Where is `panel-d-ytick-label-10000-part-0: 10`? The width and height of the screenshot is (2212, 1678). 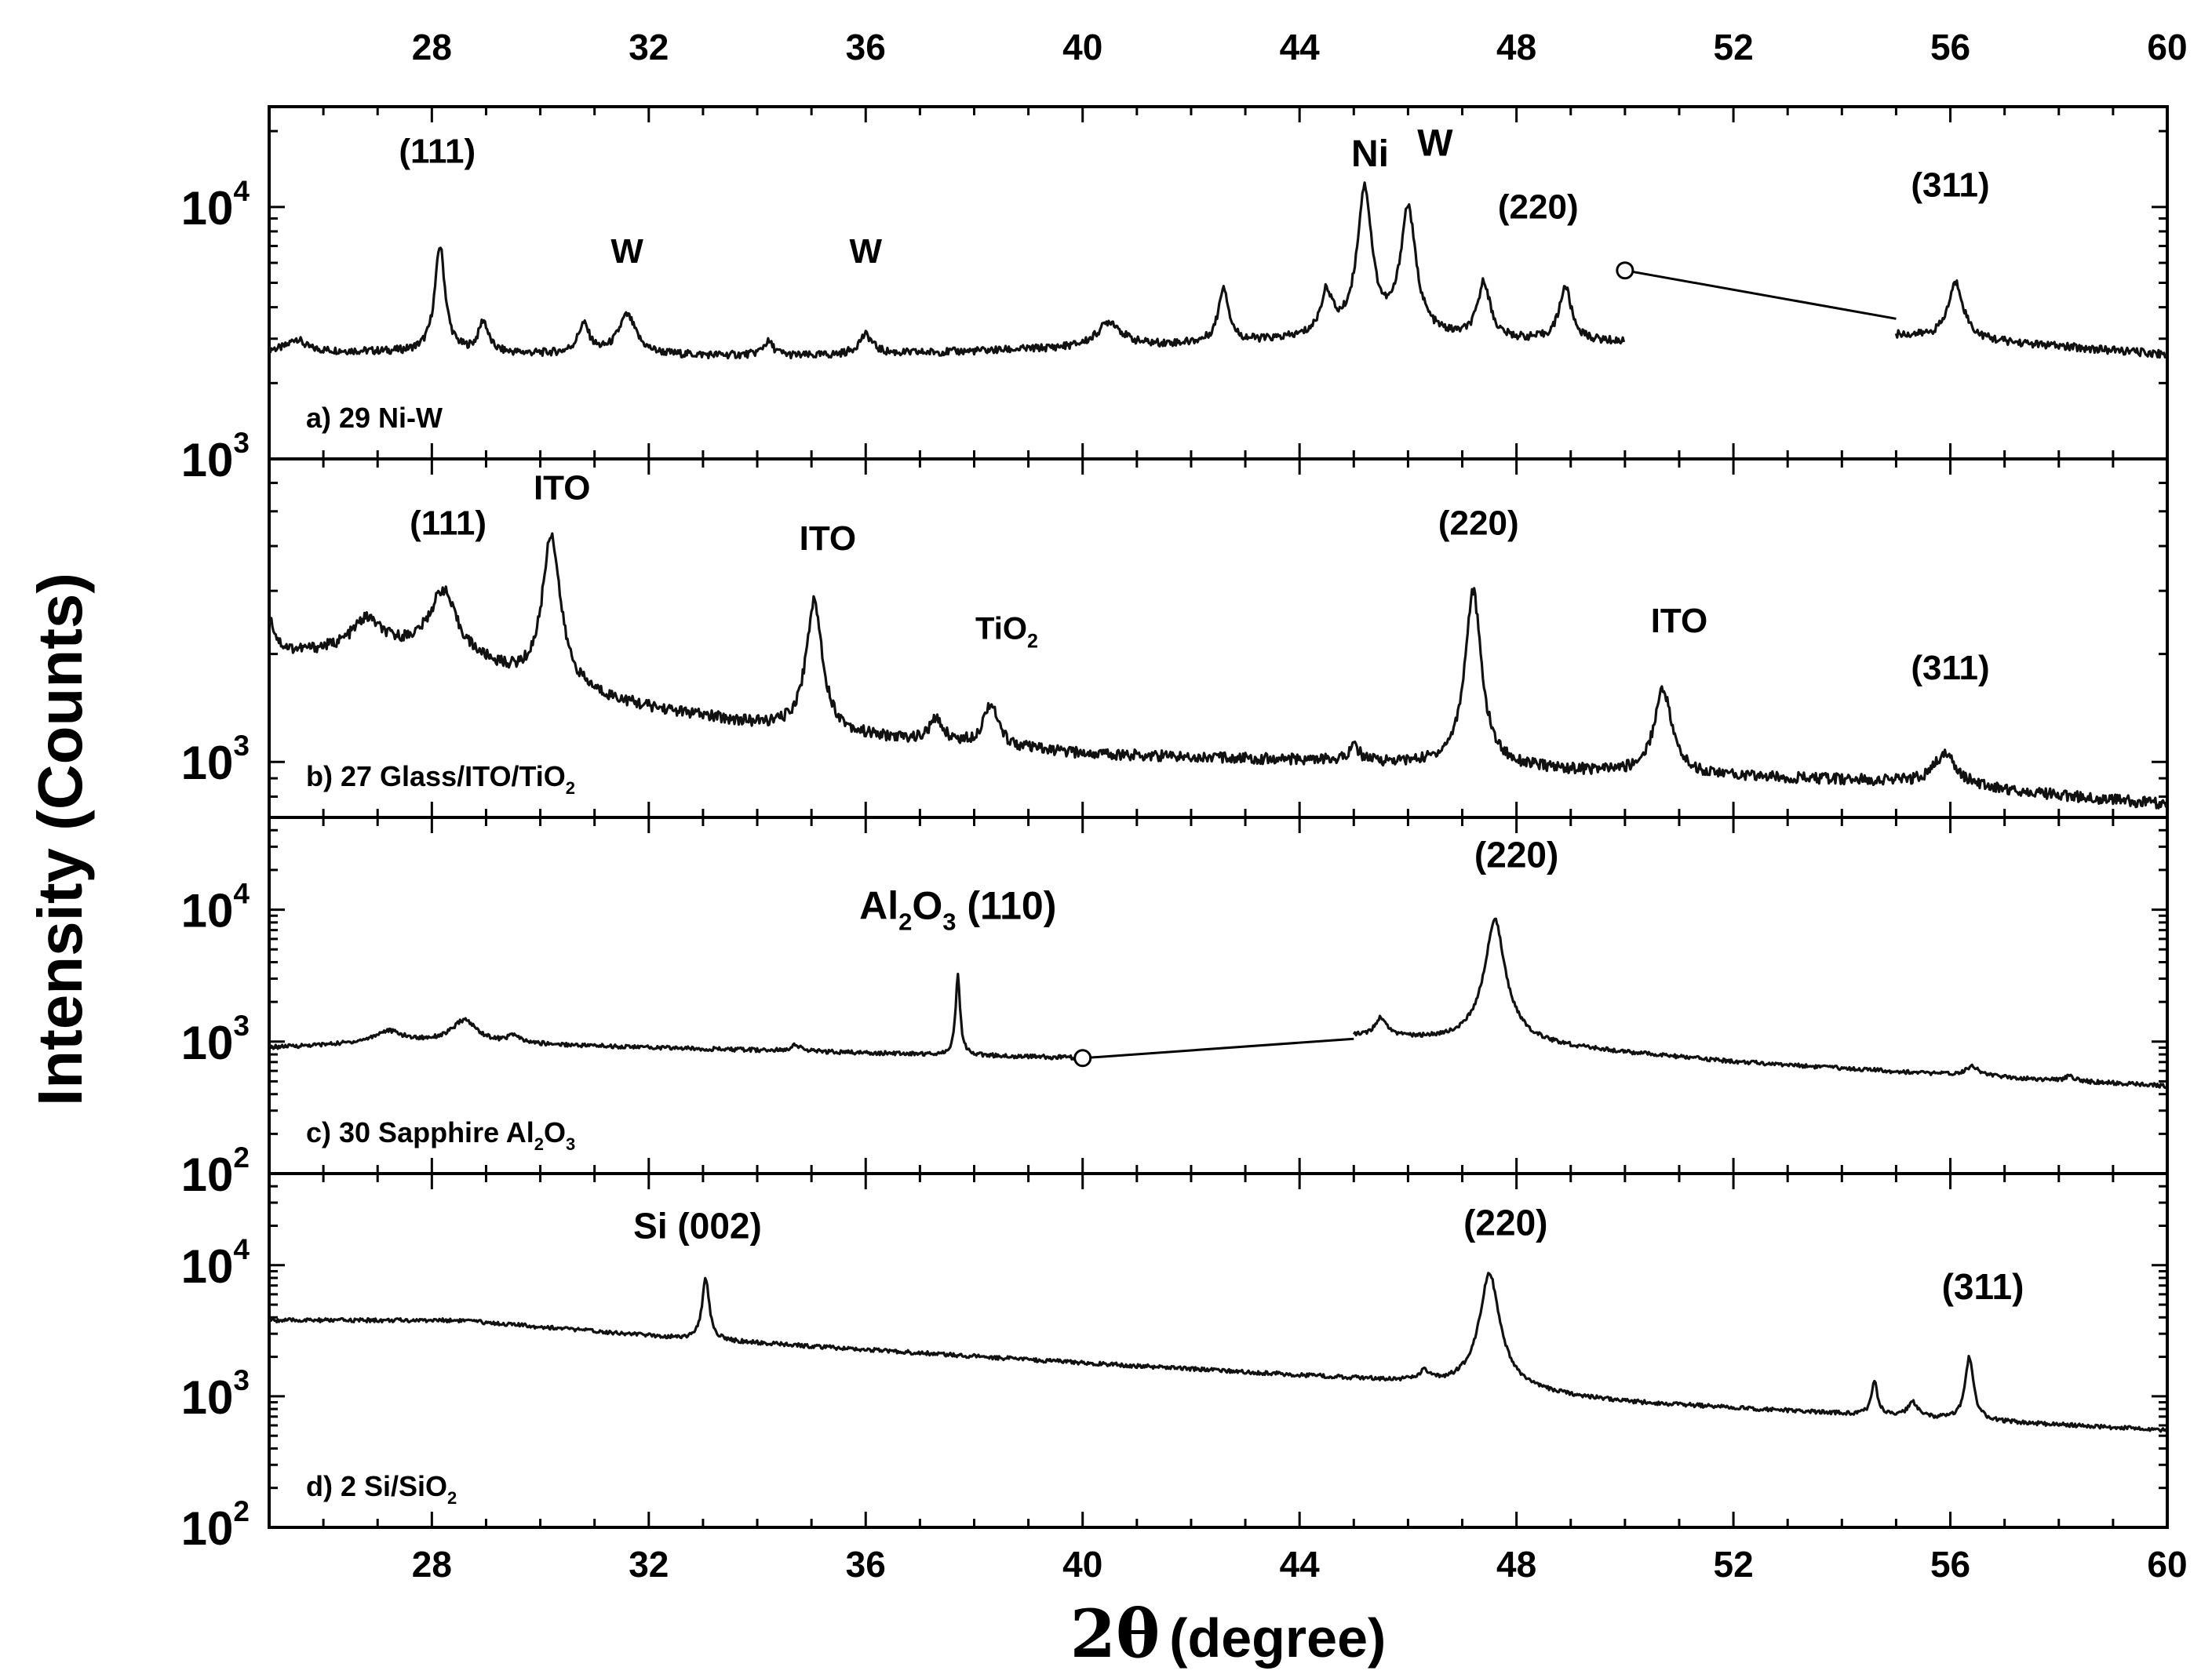
panel-d-ytick-label-10000-part-0: 10 is located at coordinates (207, 1266).